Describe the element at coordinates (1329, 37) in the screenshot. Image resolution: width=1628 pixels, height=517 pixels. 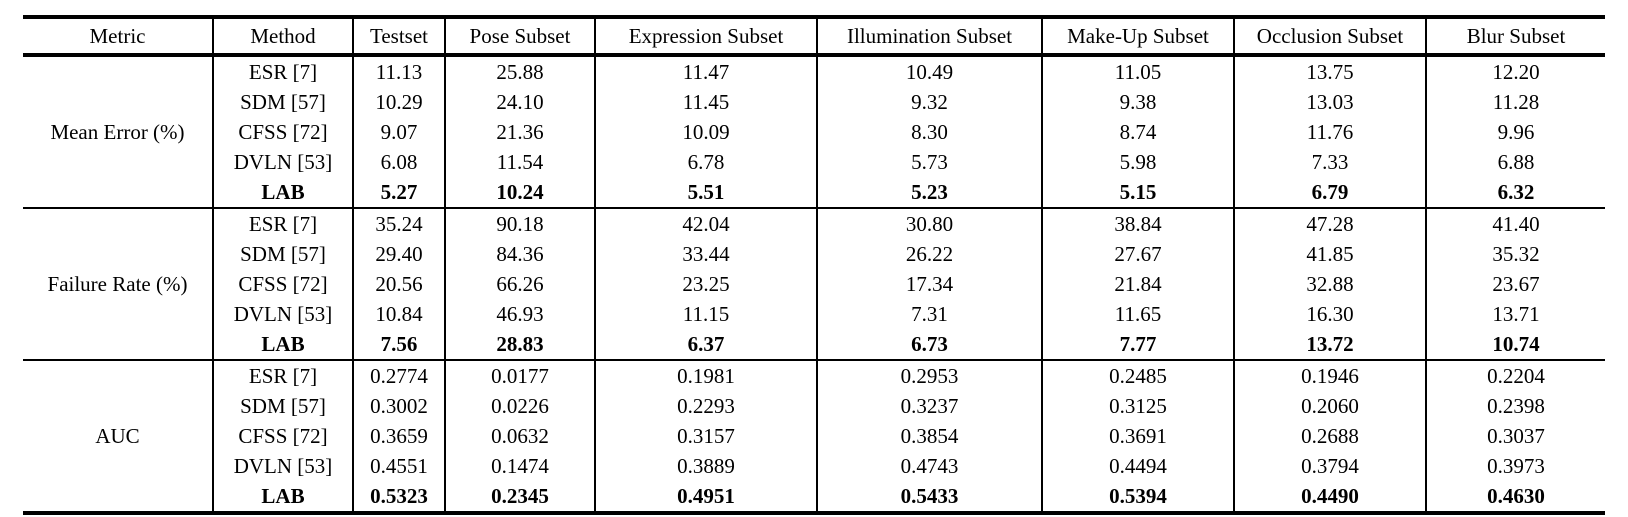
I see `column-header: Occlusion Subset` at that location.